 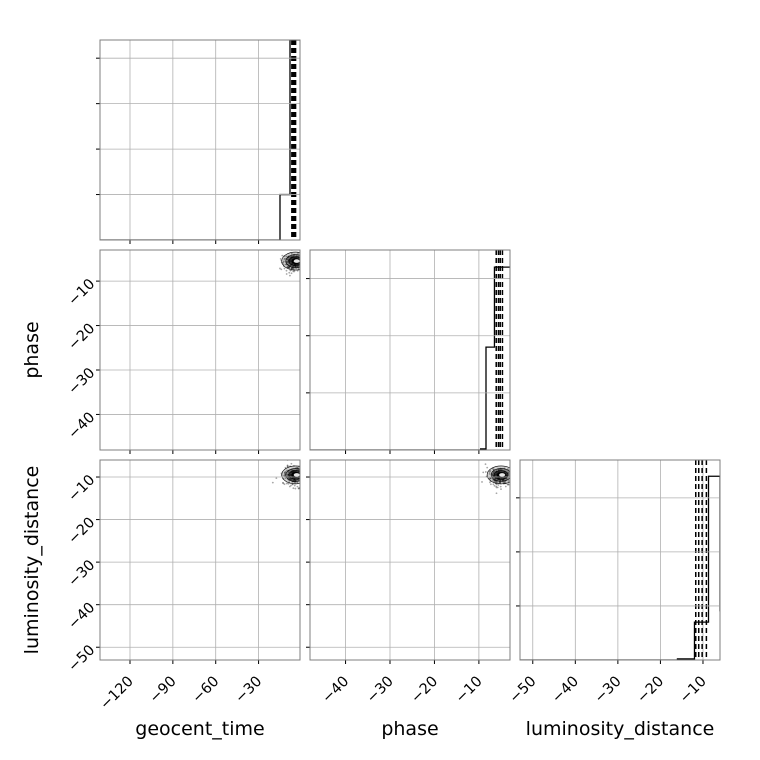 What do you see at coordinates (620, 567) in the screenshot?
I see `histogram-step` at bounding box center [620, 567].